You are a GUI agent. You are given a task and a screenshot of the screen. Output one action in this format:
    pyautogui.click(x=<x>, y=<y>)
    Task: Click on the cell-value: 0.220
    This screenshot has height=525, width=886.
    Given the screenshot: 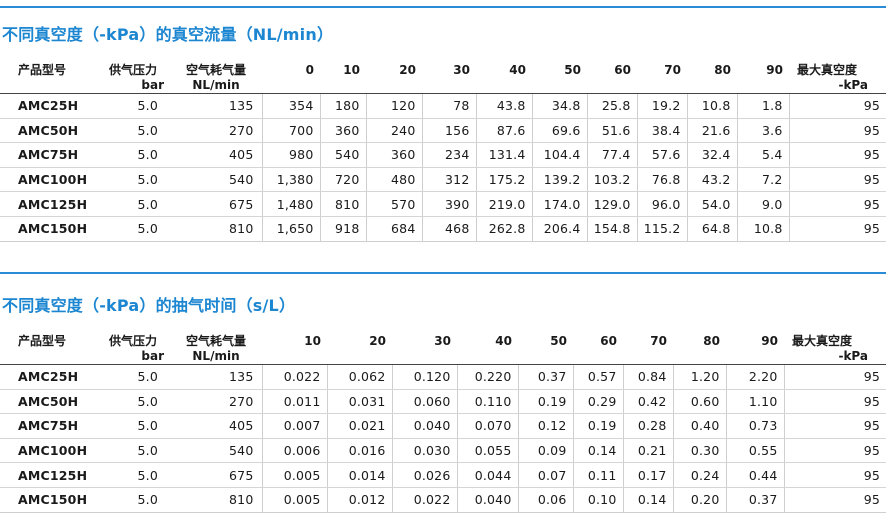 What is the action you would take?
    pyautogui.click(x=487, y=377)
    